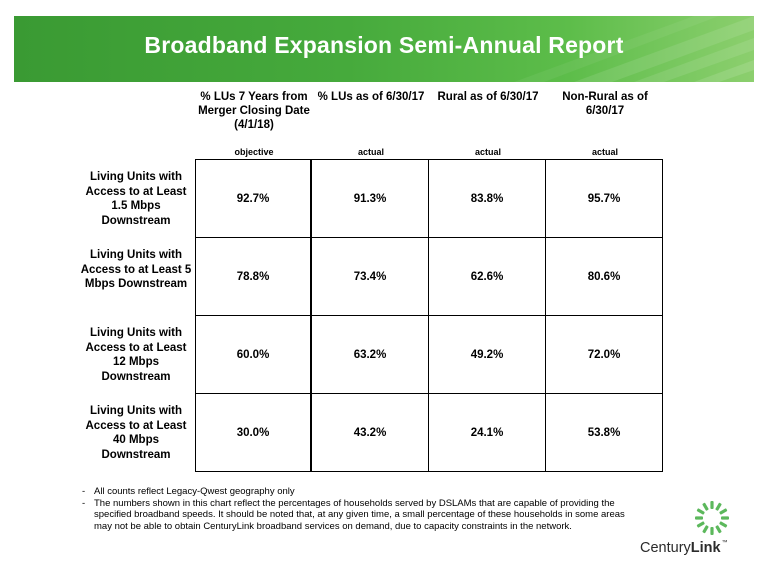  Describe the element at coordinates (705, 548) in the screenshot. I see `logo-text-link: Link` at that location.